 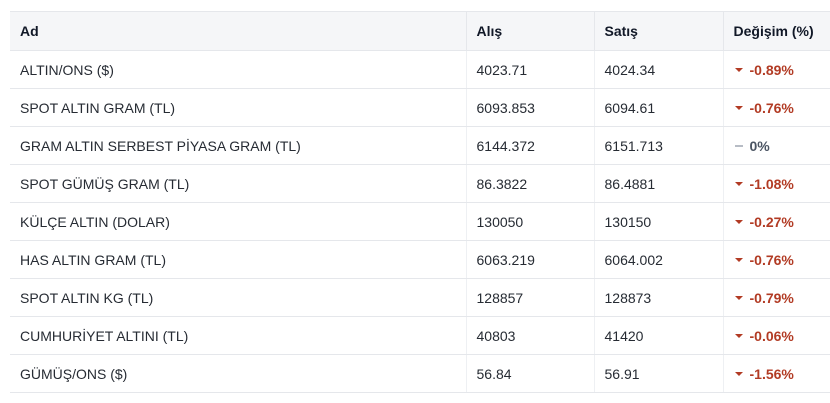 What do you see at coordinates (530, 107) in the screenshot?
I see `cell-buy: 6093.853` at bounding box center [530, 107].